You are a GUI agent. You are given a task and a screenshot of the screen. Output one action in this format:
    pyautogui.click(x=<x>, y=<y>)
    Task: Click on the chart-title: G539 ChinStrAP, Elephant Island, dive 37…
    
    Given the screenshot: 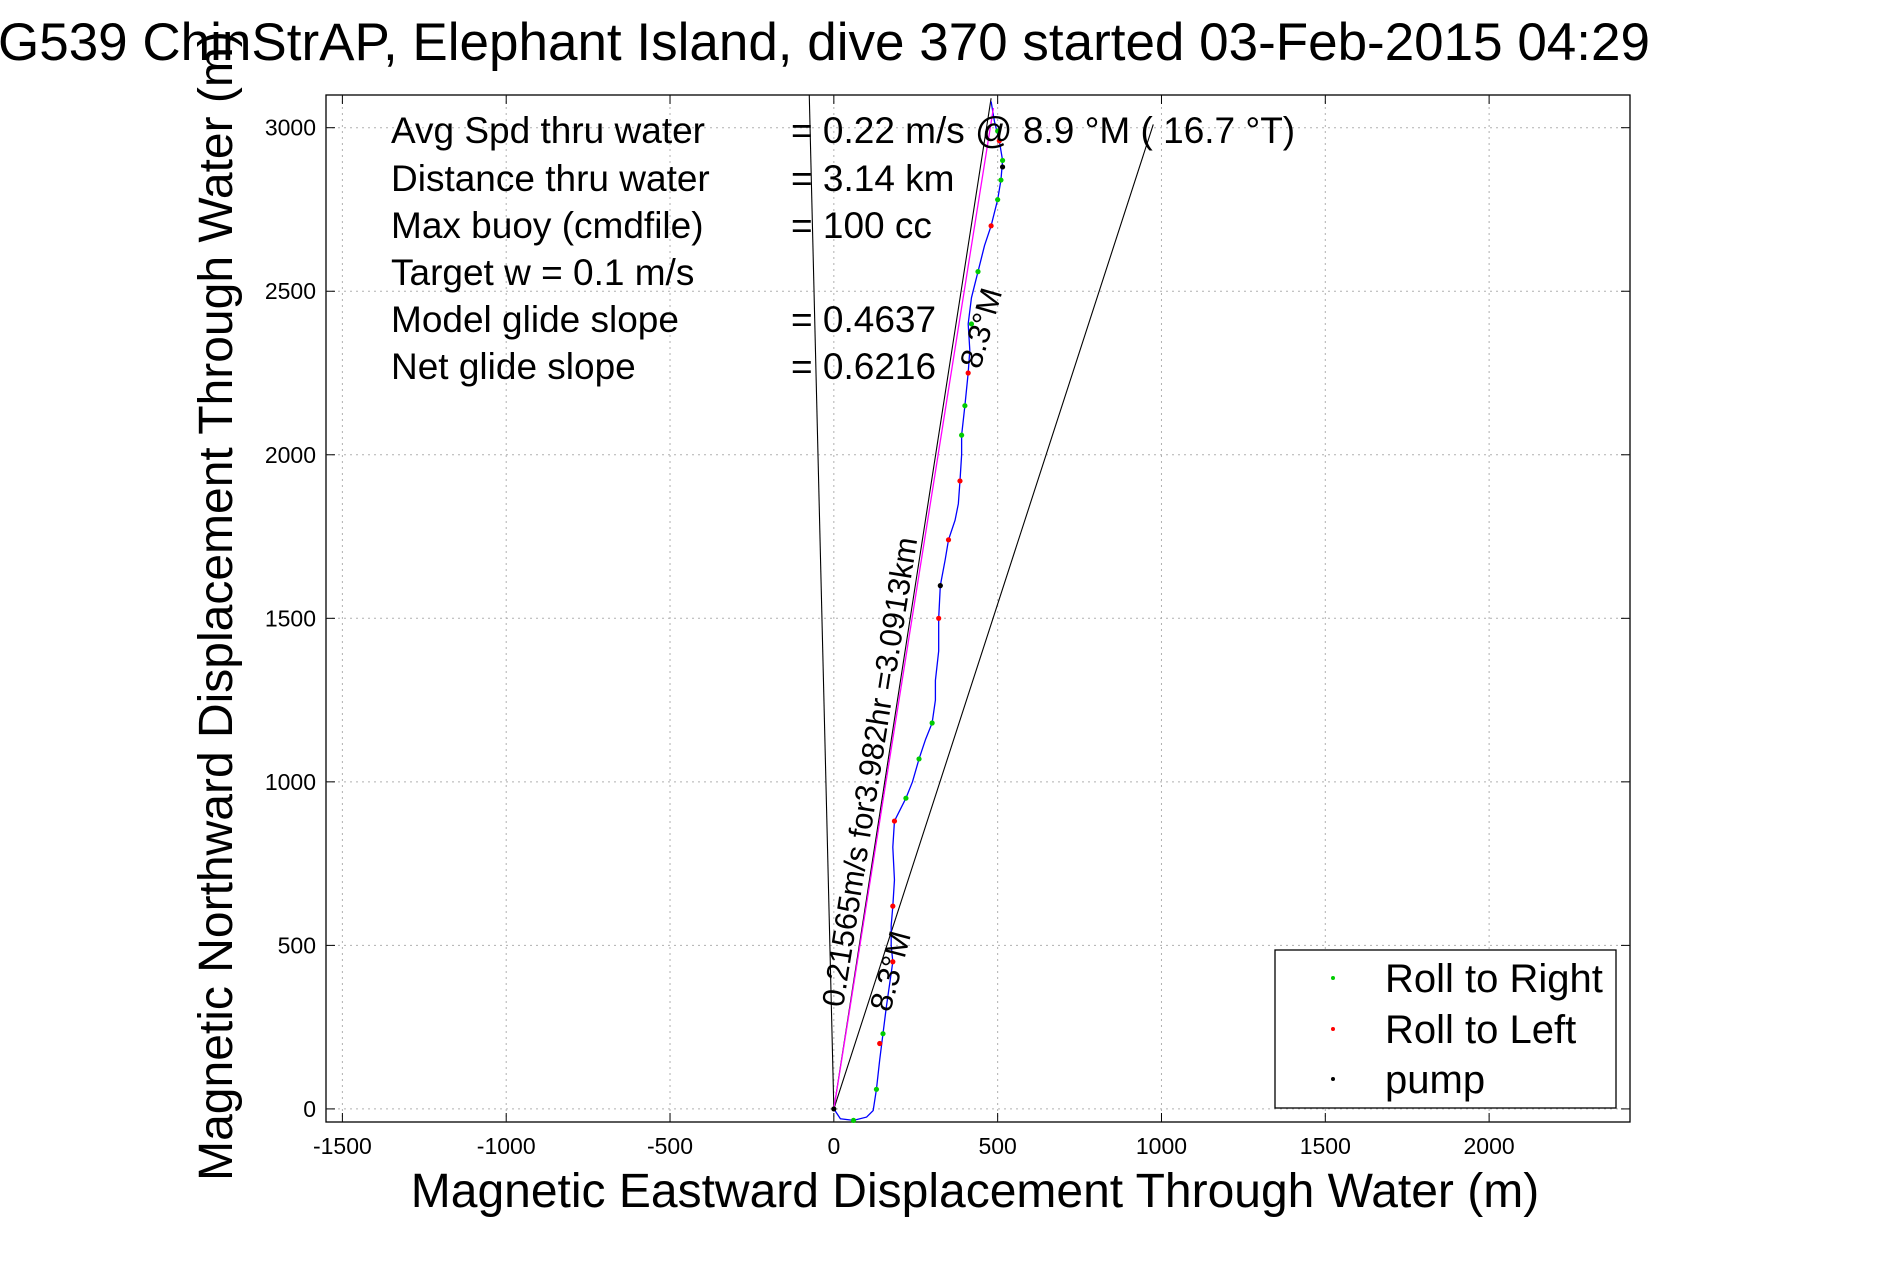 What is the action you would take?
    pyautogui.click(x=825, y=42)
    